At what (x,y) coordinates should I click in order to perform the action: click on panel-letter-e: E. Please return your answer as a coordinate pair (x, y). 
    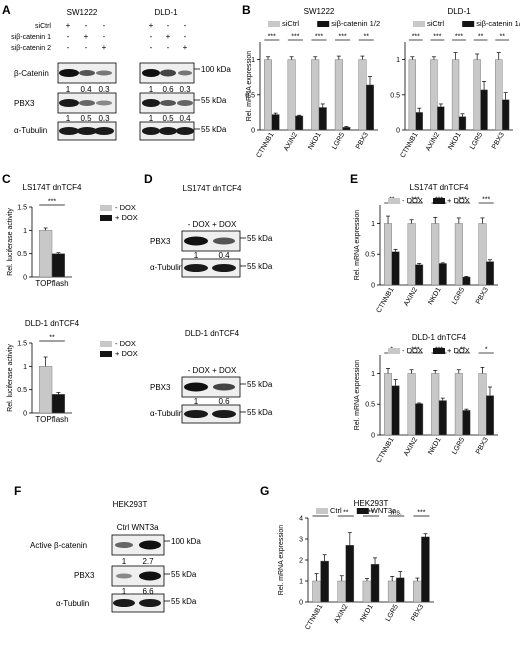
    Looking at the image, I should click on (354, 179).